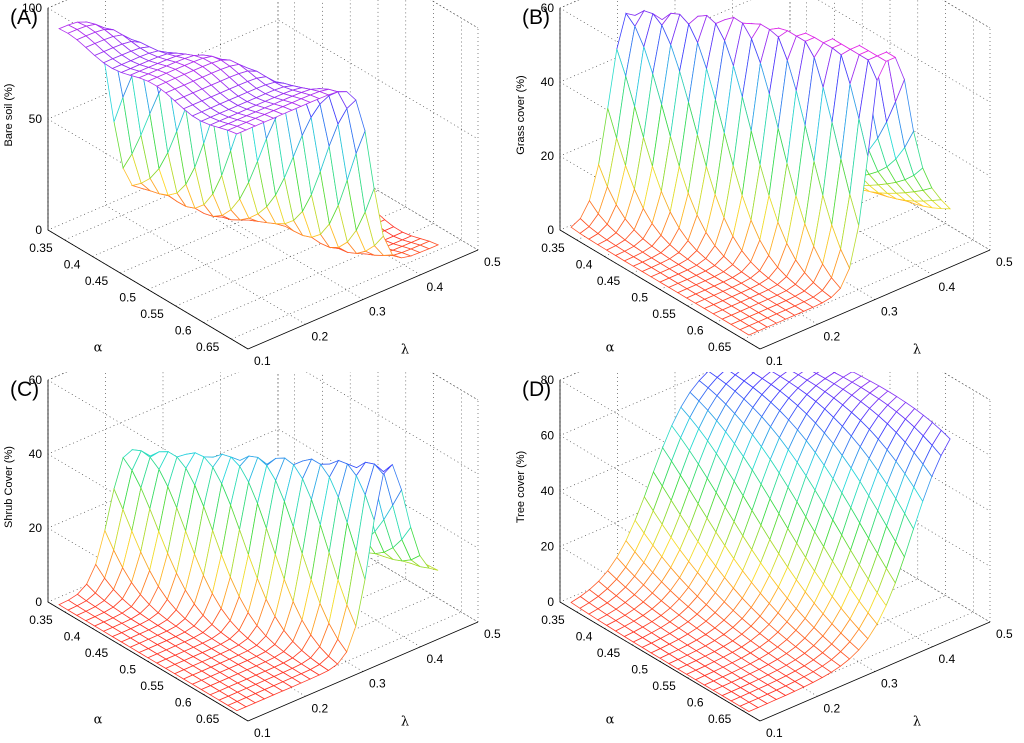 The image size is (1024, 743). What do you see at coordinates (775, 436) in the screenshot?
I see `grid-line` at bounding box center [775, 436].